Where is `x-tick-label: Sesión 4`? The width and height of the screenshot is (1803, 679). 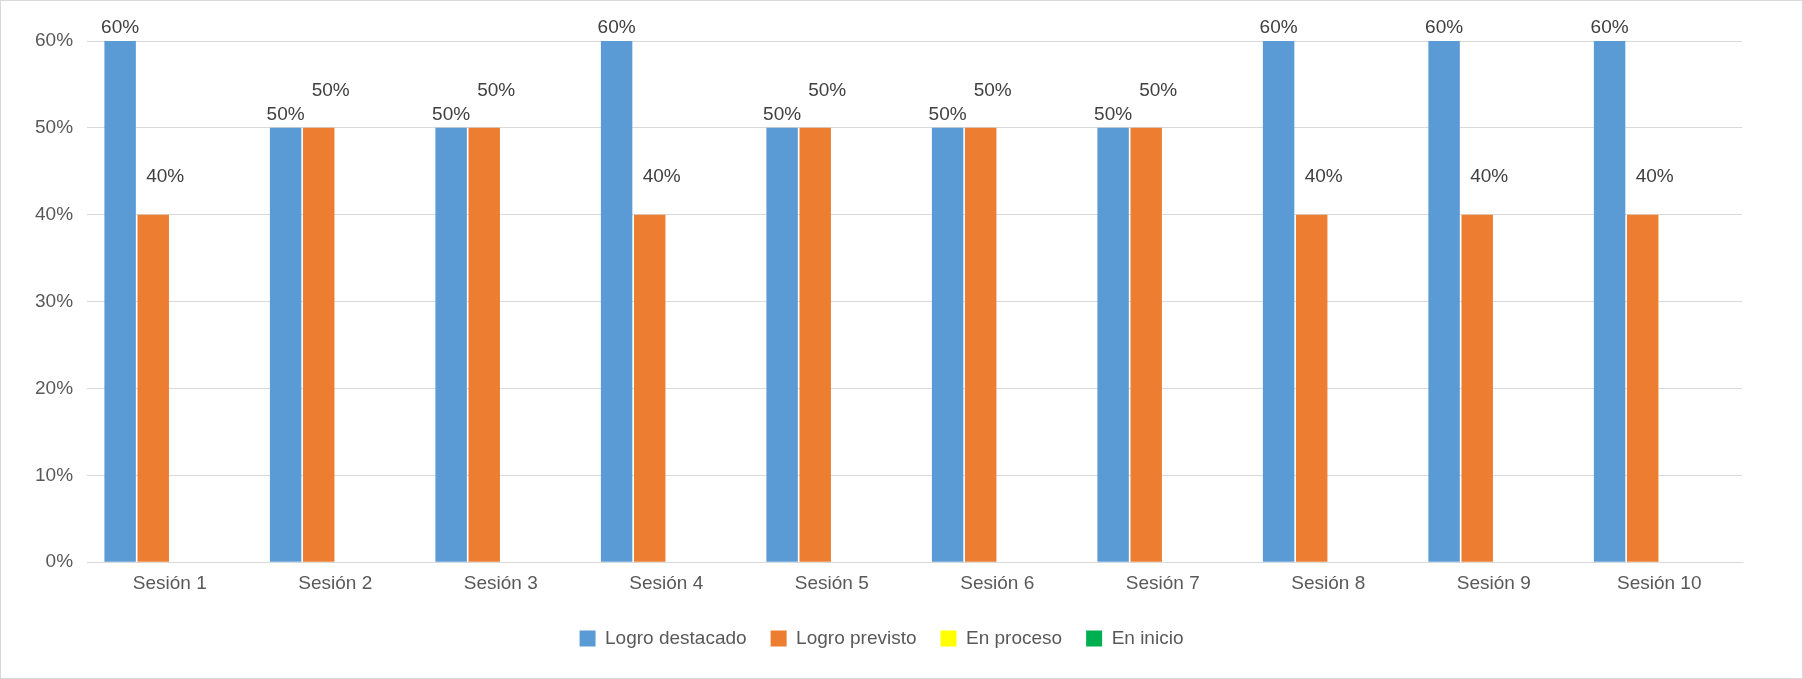
x-tick-label: Sesión 4 is located at coordinates (666, 582).